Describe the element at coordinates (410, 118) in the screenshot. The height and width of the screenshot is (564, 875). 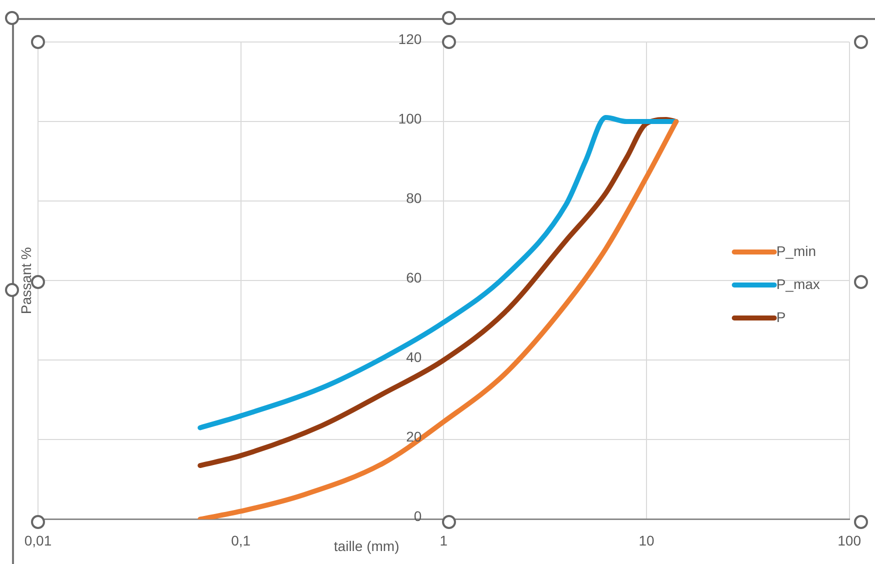
I see `y-tick-label: 100` at that location.